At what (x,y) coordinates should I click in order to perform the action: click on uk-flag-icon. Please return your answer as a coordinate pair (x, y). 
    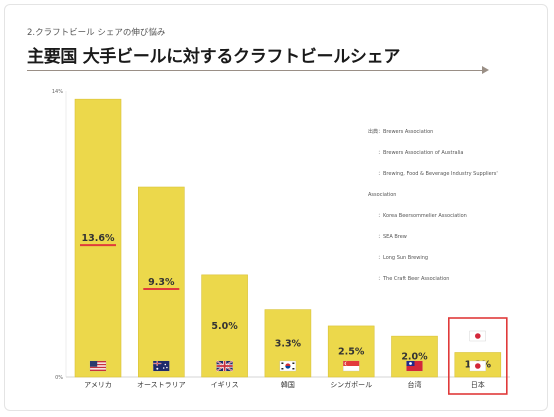
    Looking at the image, I should click on (225, 366).